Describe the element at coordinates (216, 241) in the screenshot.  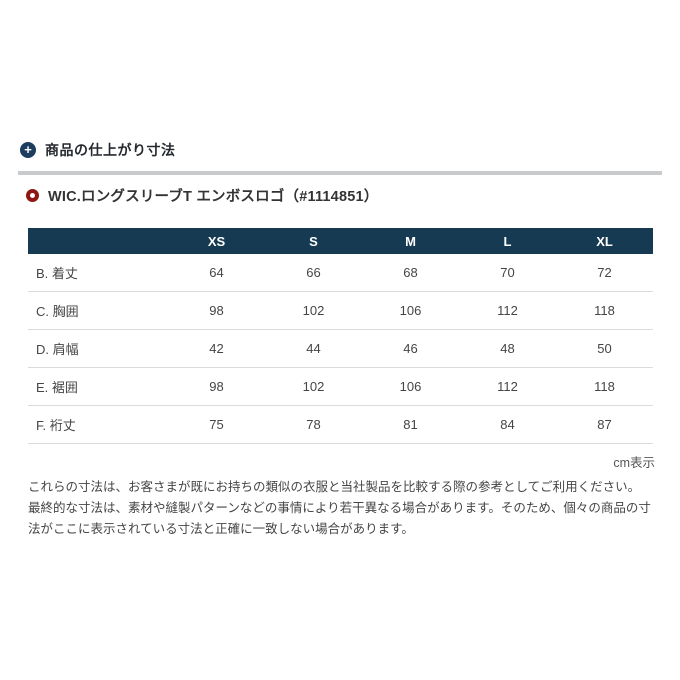
I see `size-column-header-xs: XS` at that location.